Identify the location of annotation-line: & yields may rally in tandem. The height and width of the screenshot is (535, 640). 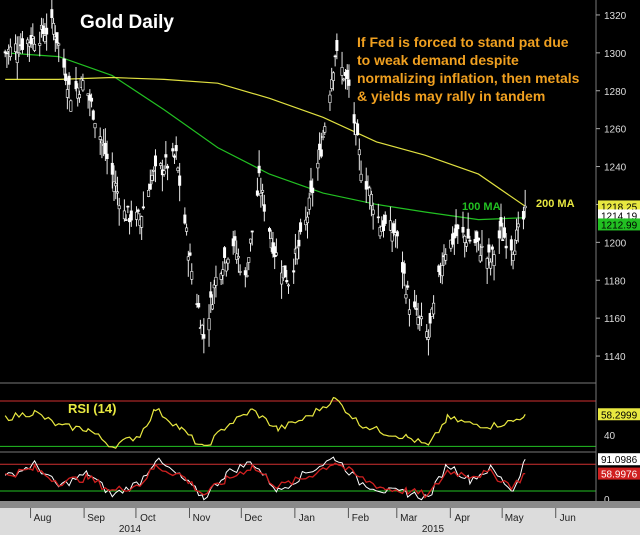
(451, 96).